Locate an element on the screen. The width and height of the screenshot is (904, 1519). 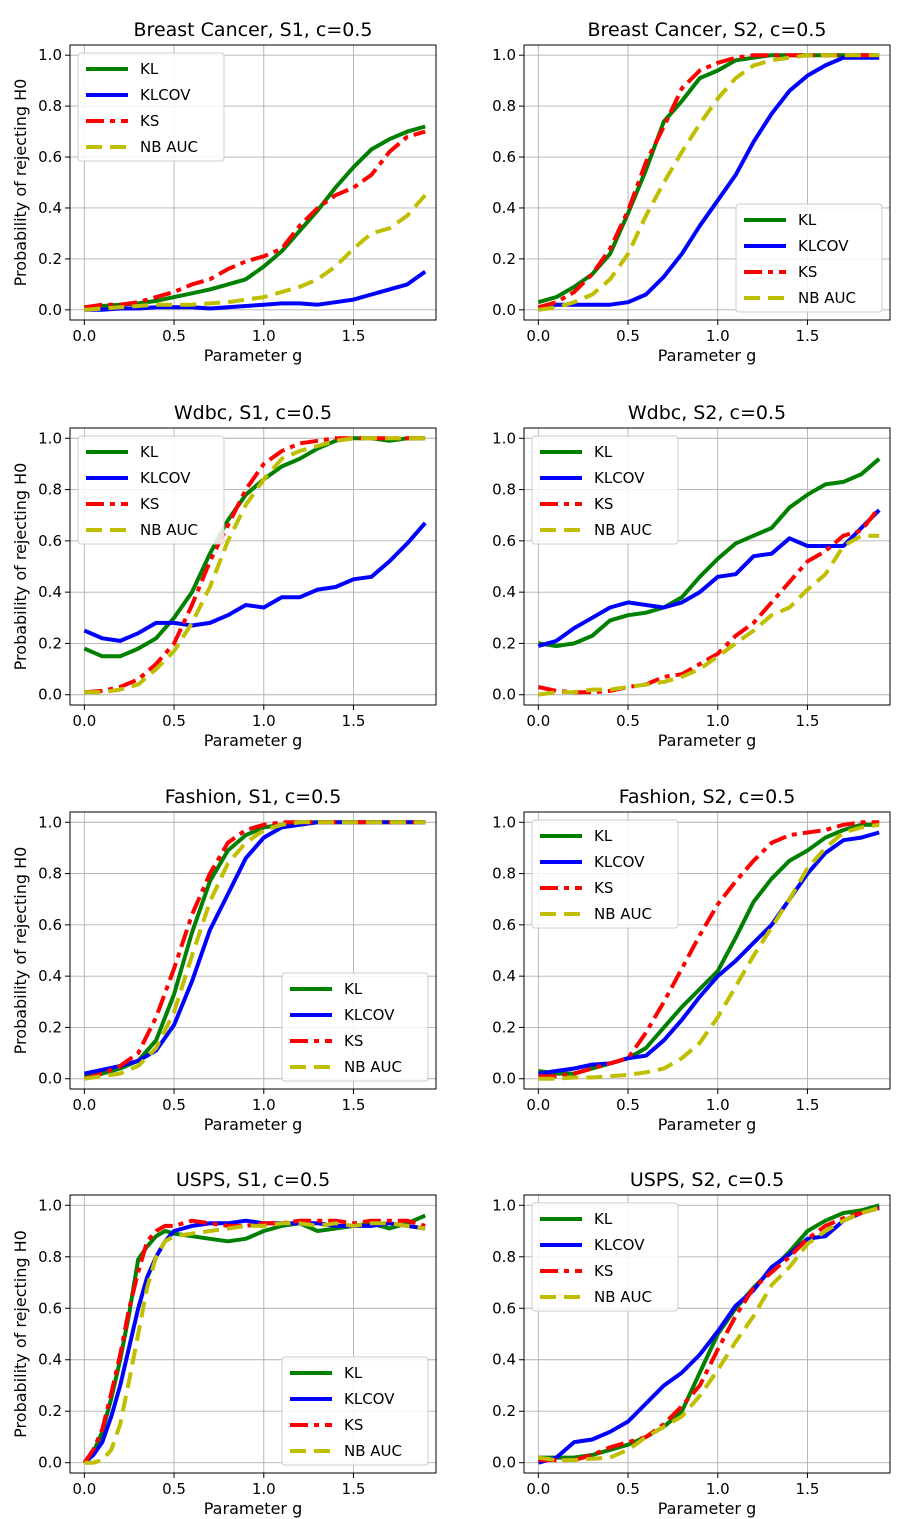
chart-title: Breast Cancer, S2, c=0.5 is located at coordinates (707, 30).